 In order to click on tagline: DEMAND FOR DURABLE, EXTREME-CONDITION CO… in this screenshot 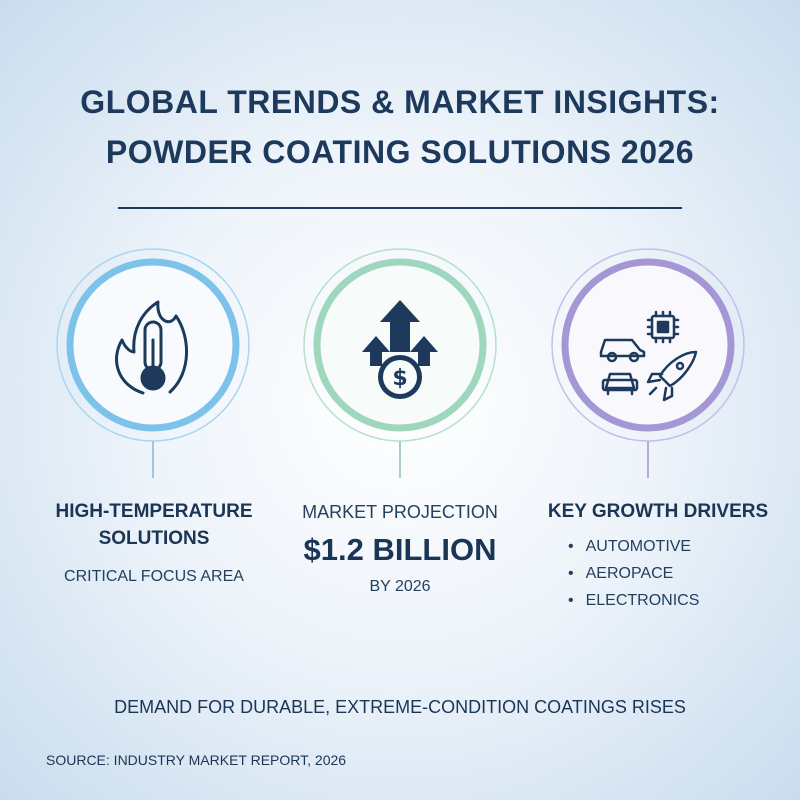, I will do `click(400, 707)`.